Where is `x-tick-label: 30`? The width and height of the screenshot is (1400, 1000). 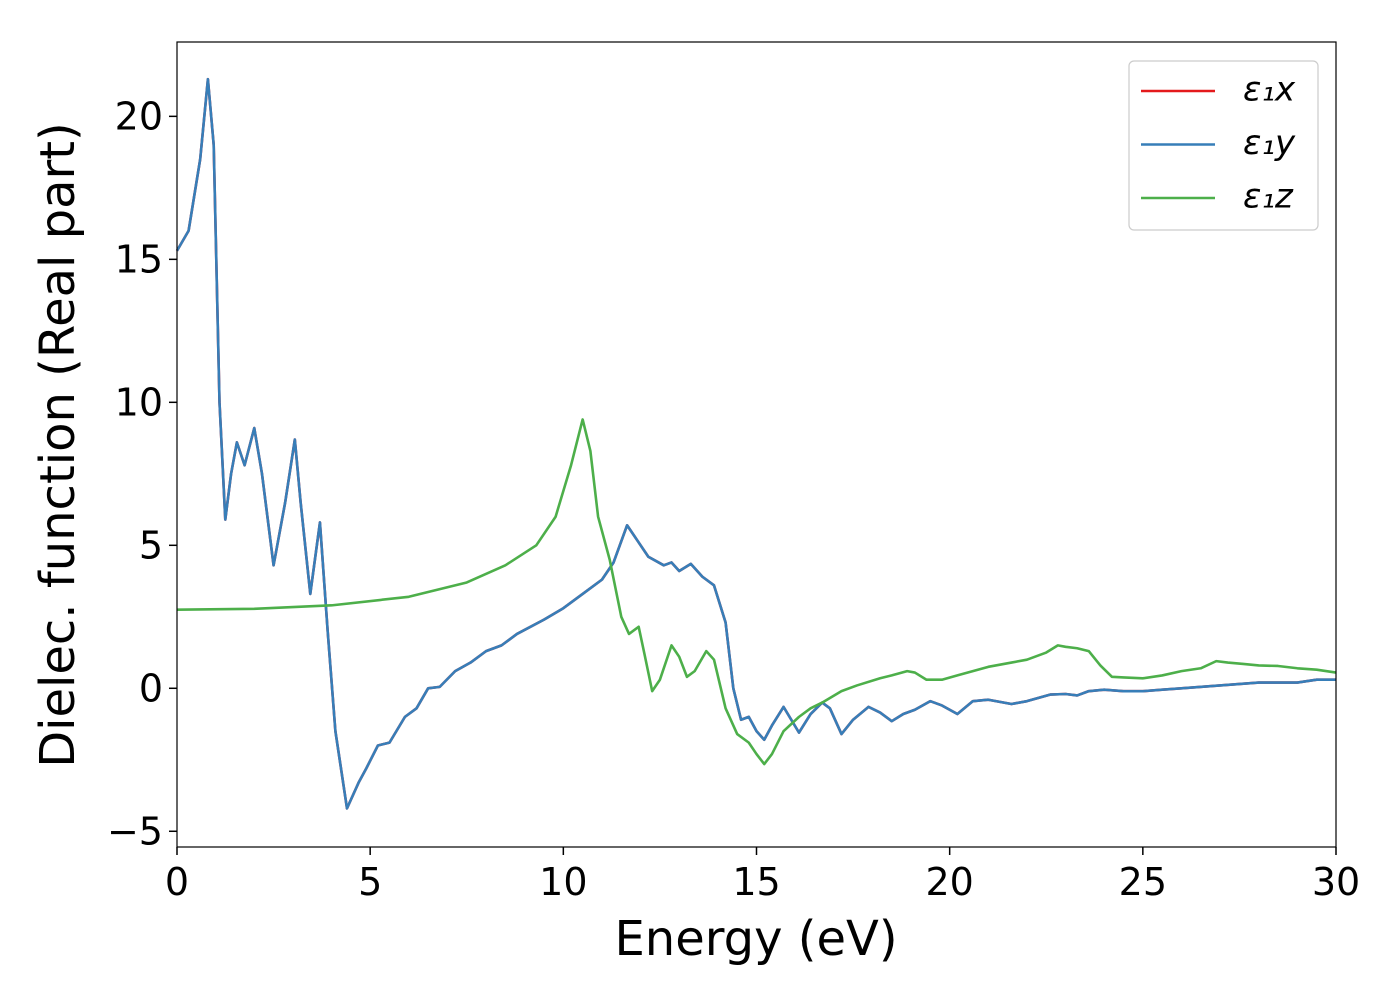 x-tick-label: 30 is located at coordinates (1336, 882).